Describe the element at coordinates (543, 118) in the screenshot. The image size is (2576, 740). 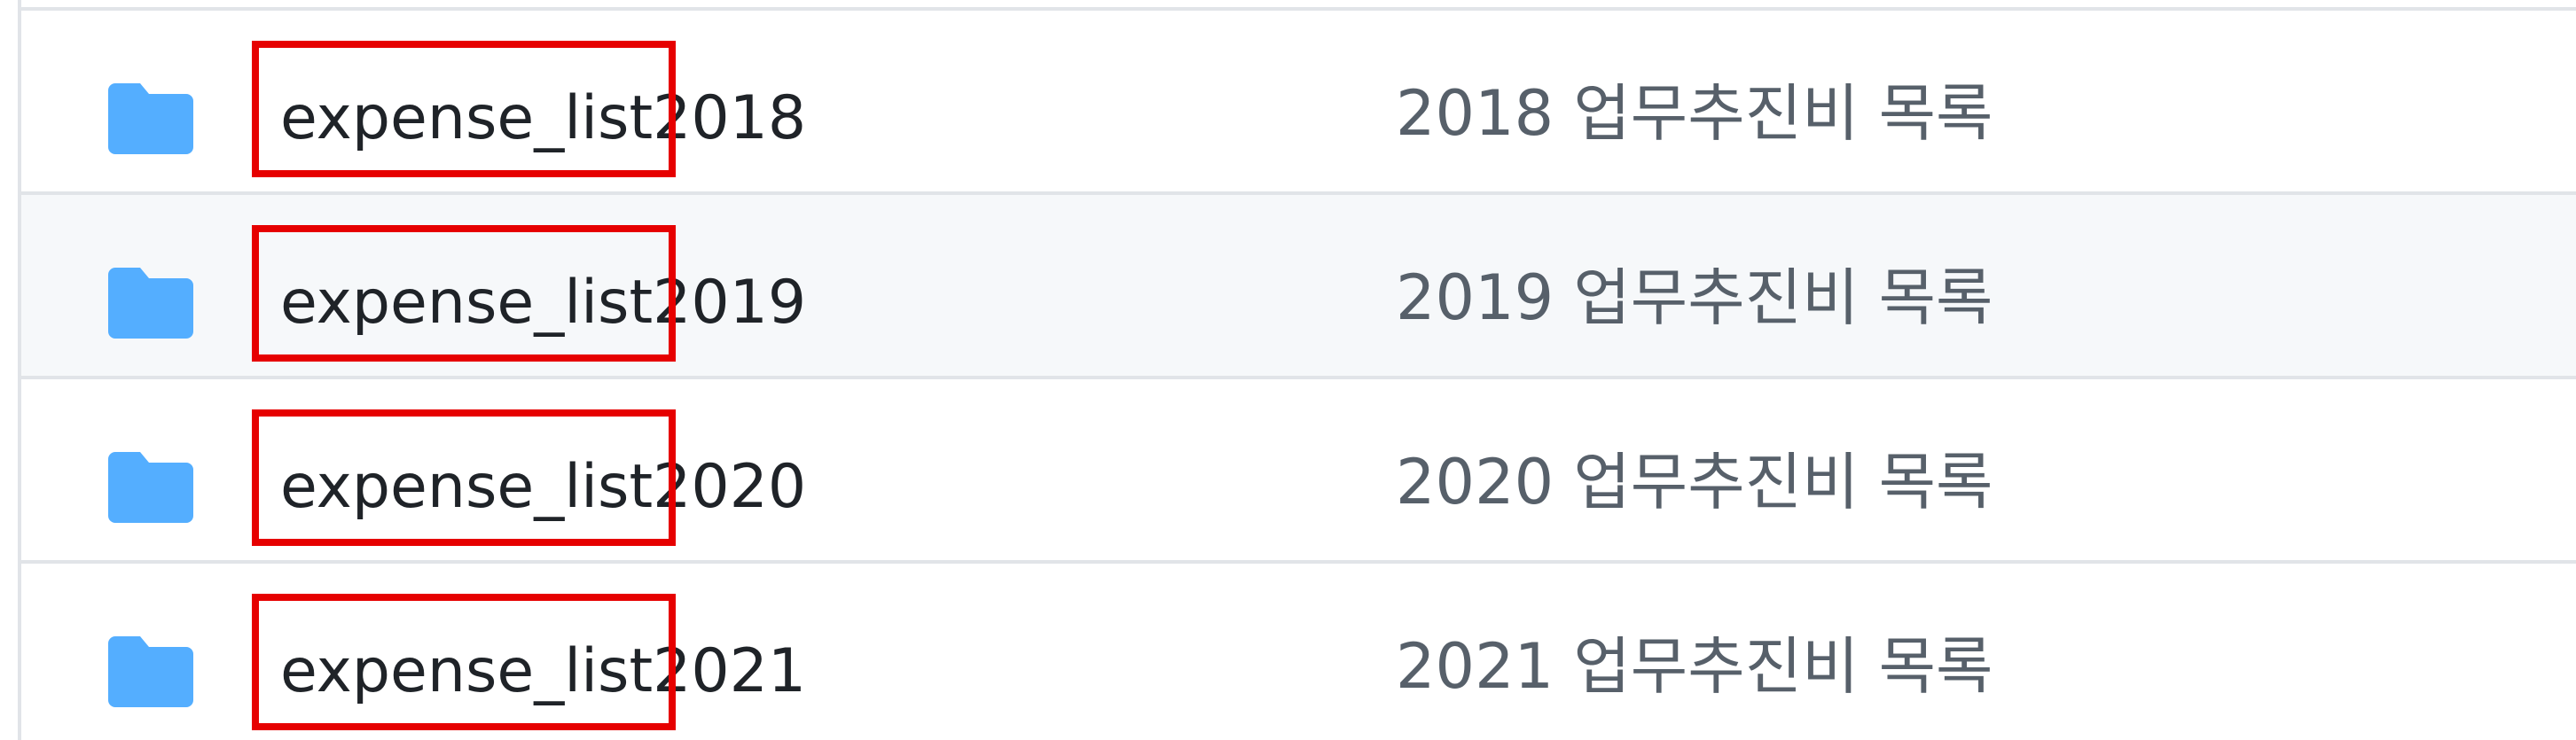
I see `file-name-link: expense_list2018` at that location.